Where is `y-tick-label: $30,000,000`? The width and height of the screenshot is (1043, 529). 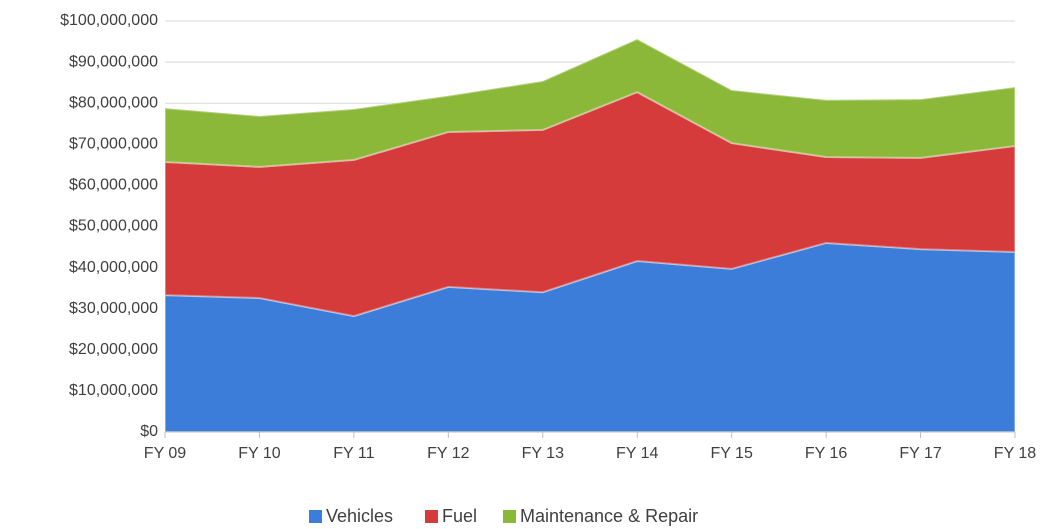
y-tick-label: $30,000,000 is located at coordinates (113, 308).